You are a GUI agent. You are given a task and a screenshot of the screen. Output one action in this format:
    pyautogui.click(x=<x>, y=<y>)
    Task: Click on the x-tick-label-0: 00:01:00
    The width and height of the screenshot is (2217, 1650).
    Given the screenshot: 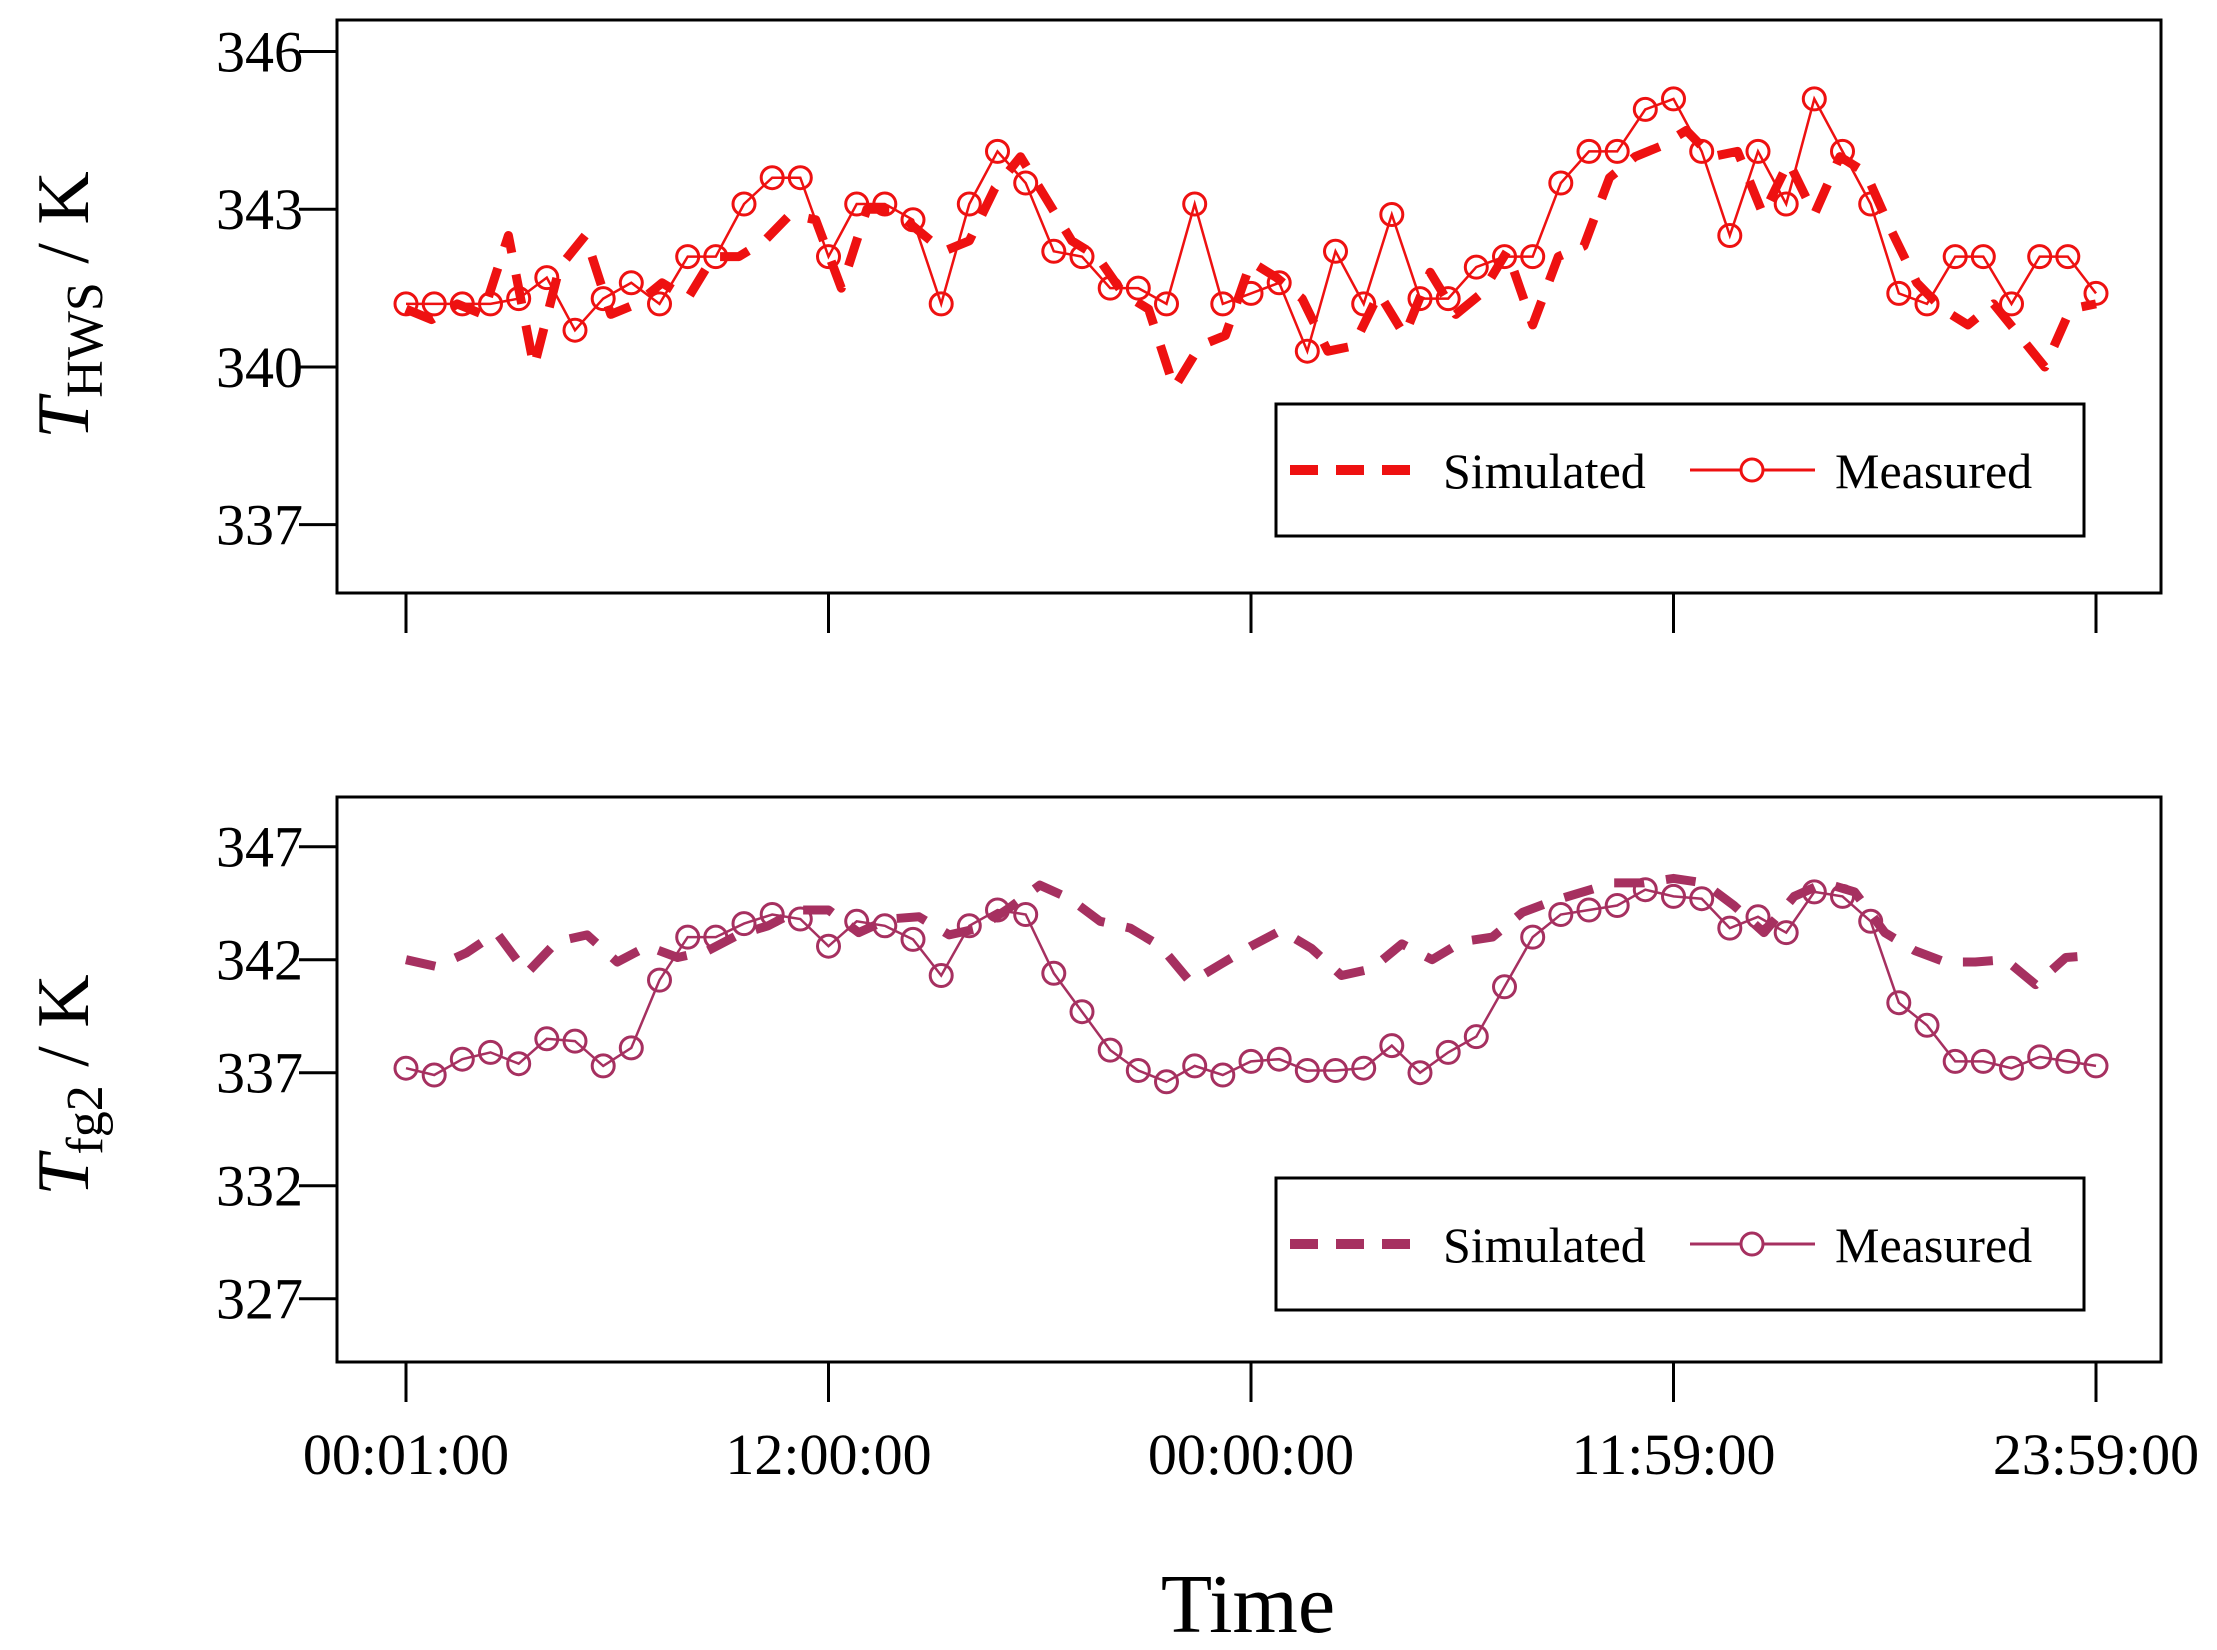 What is the action you would take?
    pyautogui.click(x=406, y=1454)
    